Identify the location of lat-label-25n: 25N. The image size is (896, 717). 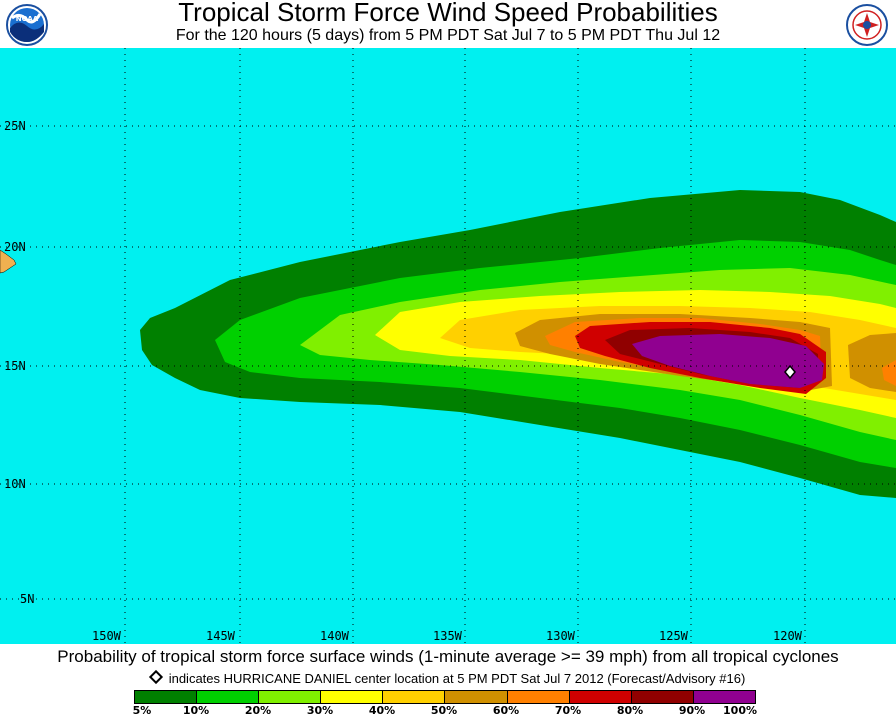
(15, 126).